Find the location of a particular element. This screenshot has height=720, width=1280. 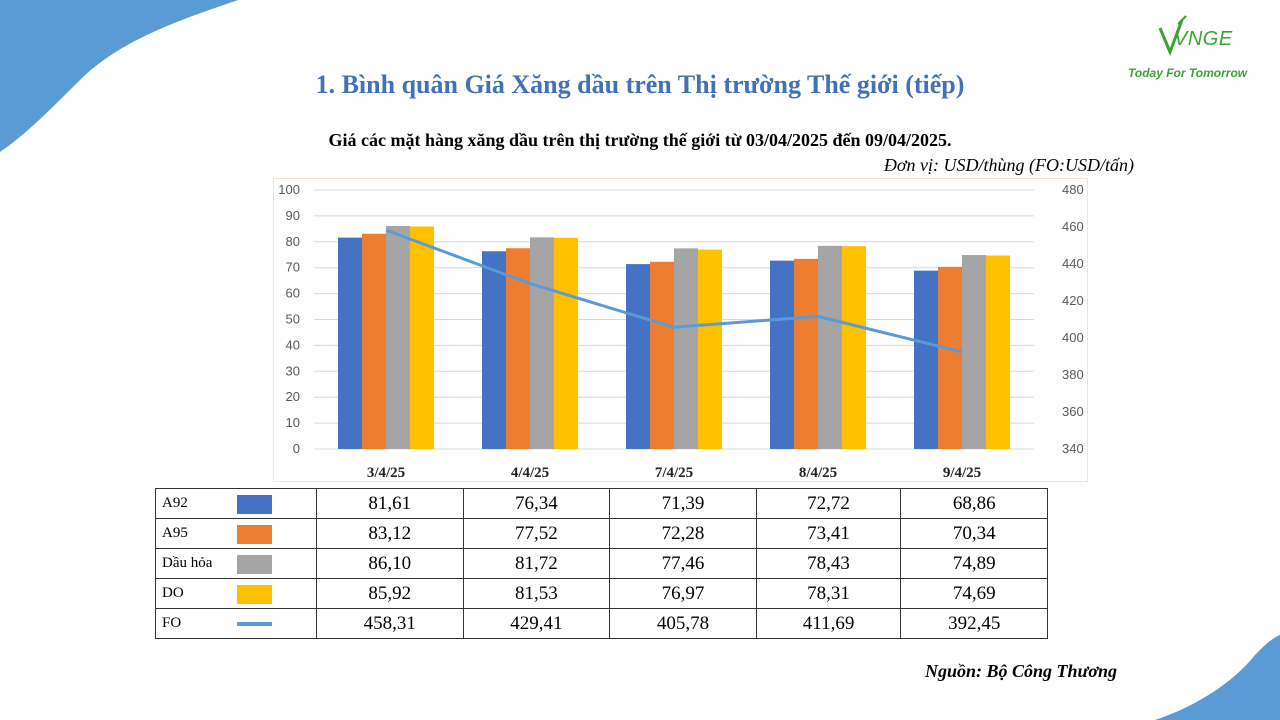

table-cell: 86,10 is located at coordinates (390, 563).